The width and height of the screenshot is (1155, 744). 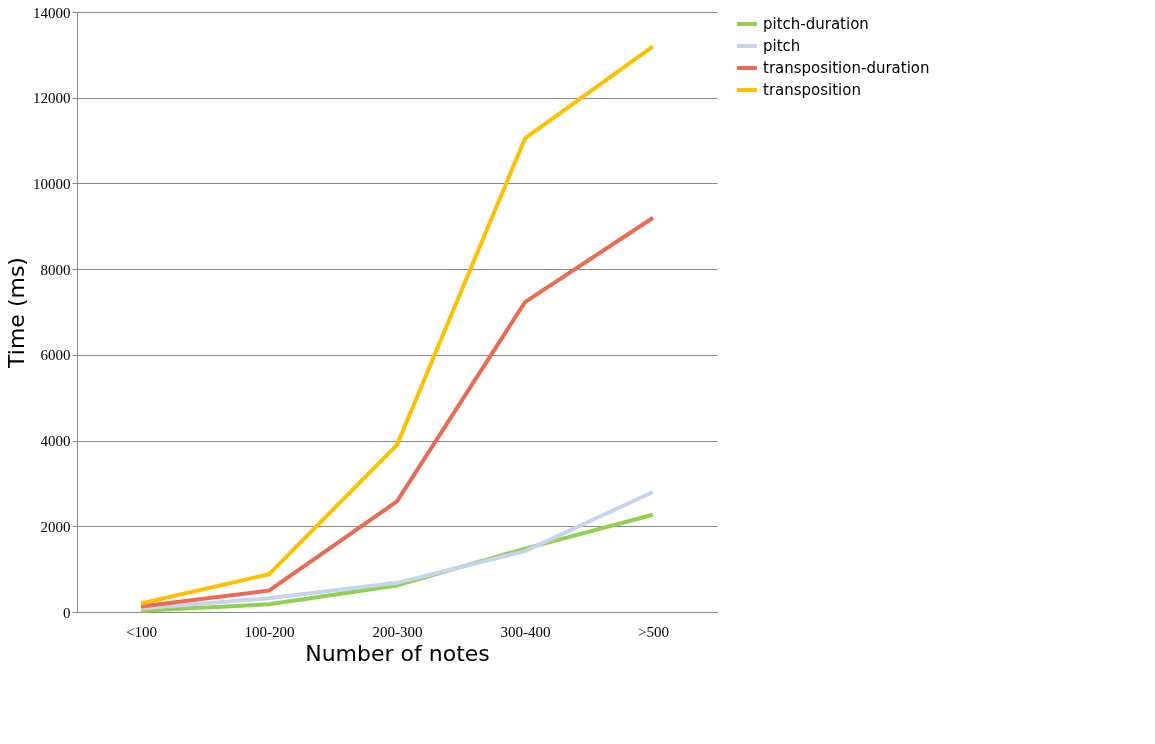 What do you see at coordinates (846, 68) in the screenshot?
I see `legend-label: transposition-duration` at bounding box center [846, 68].